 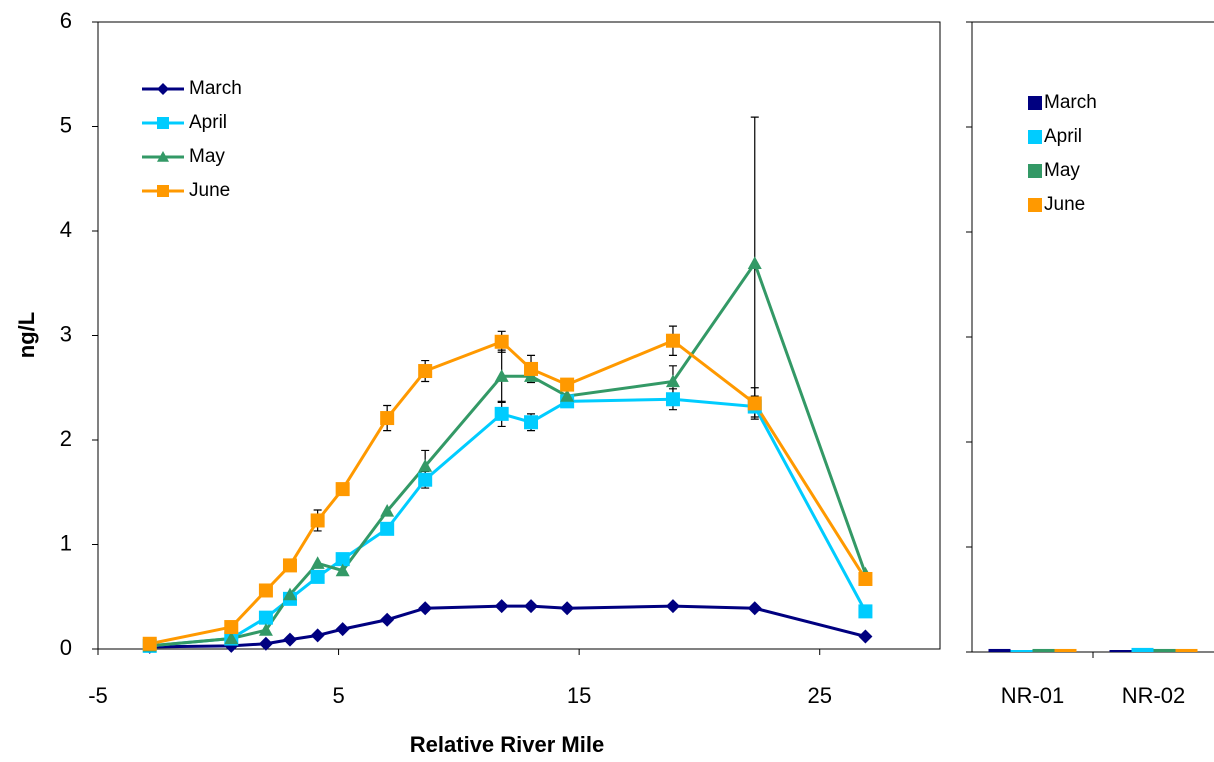 I want to click on y-tick-label: 3, so click(x=66, y=333).